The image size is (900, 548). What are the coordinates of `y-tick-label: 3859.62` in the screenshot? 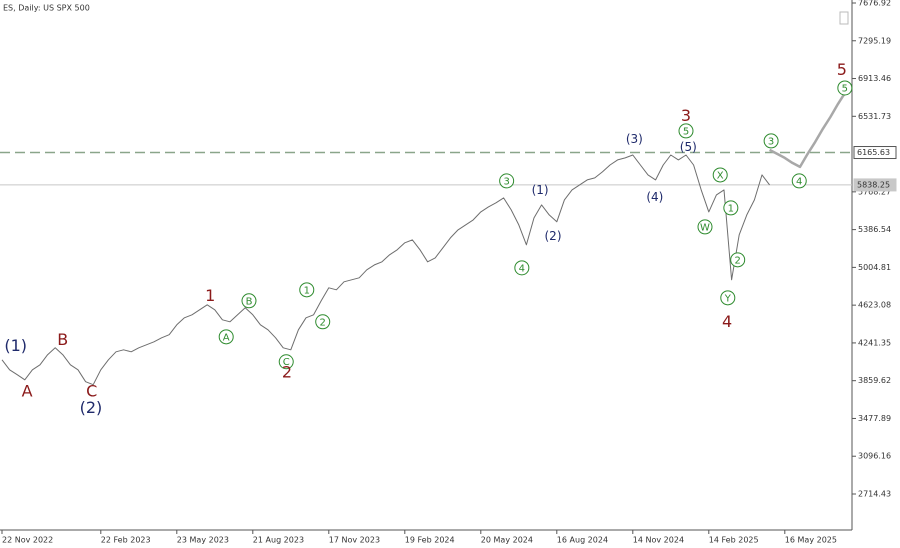 It's located at (874, 380).